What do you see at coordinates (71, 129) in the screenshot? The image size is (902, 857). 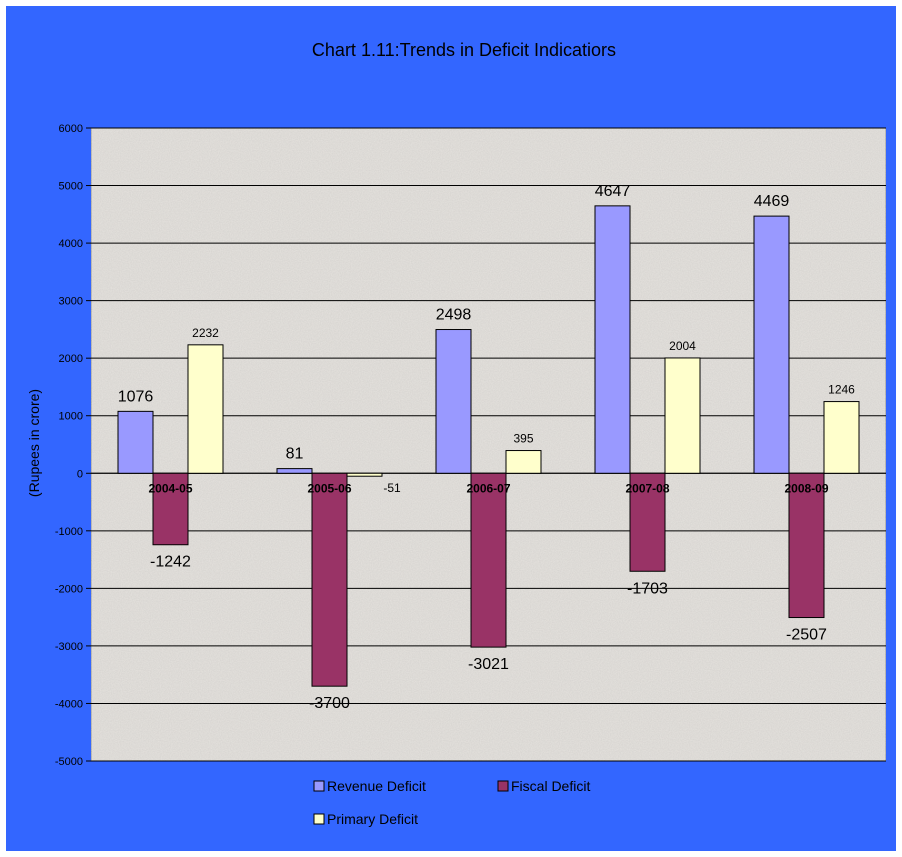 I see `y-tick-label: 6000` at bounding box center [71, 129].